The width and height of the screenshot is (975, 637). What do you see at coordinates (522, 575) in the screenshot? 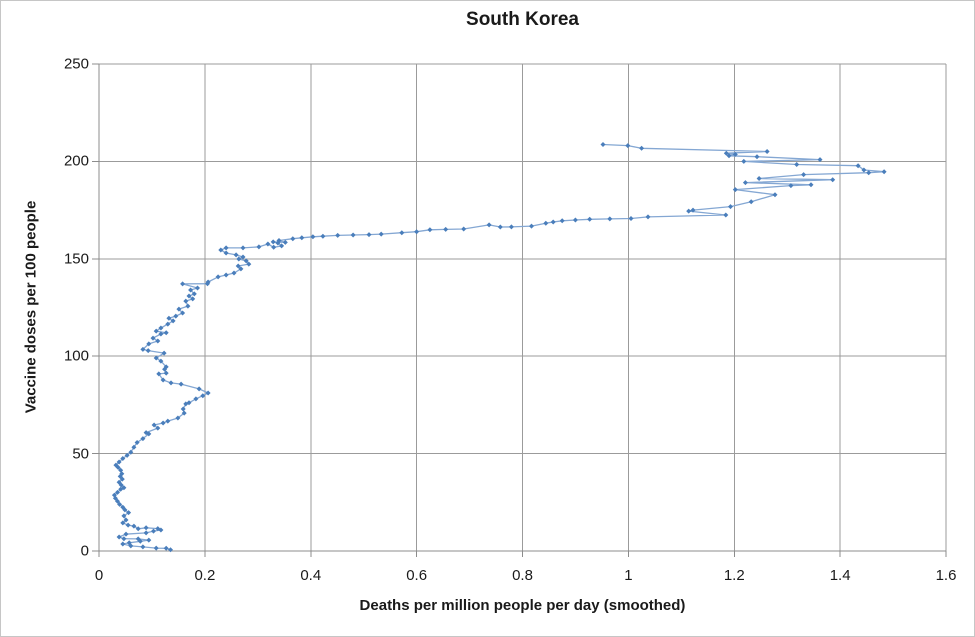
I see `x-tick-label: 0.8` at bounding box center [522, 575].